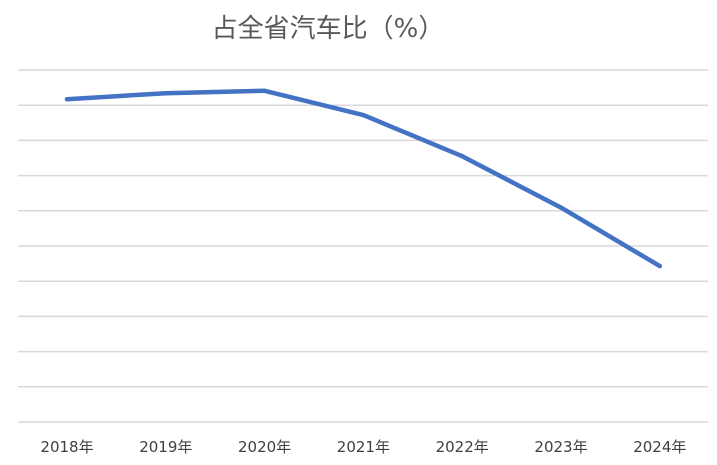 Image resolution: width=717 pixels, height=465 pixels. What do you see at coordinates (560, 447) in the screenshot?
I see `x-tick-label: 2023年` at bounding box center [560, 447].